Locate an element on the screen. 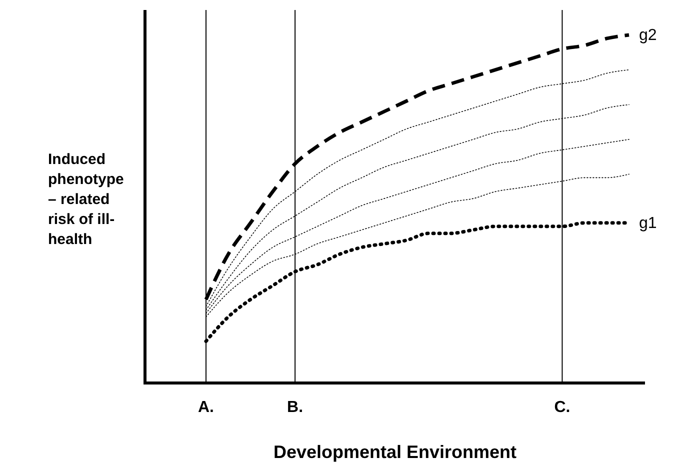 The image size is (673, 468). x-tick-label: C. is located at coordinates (562, 407).